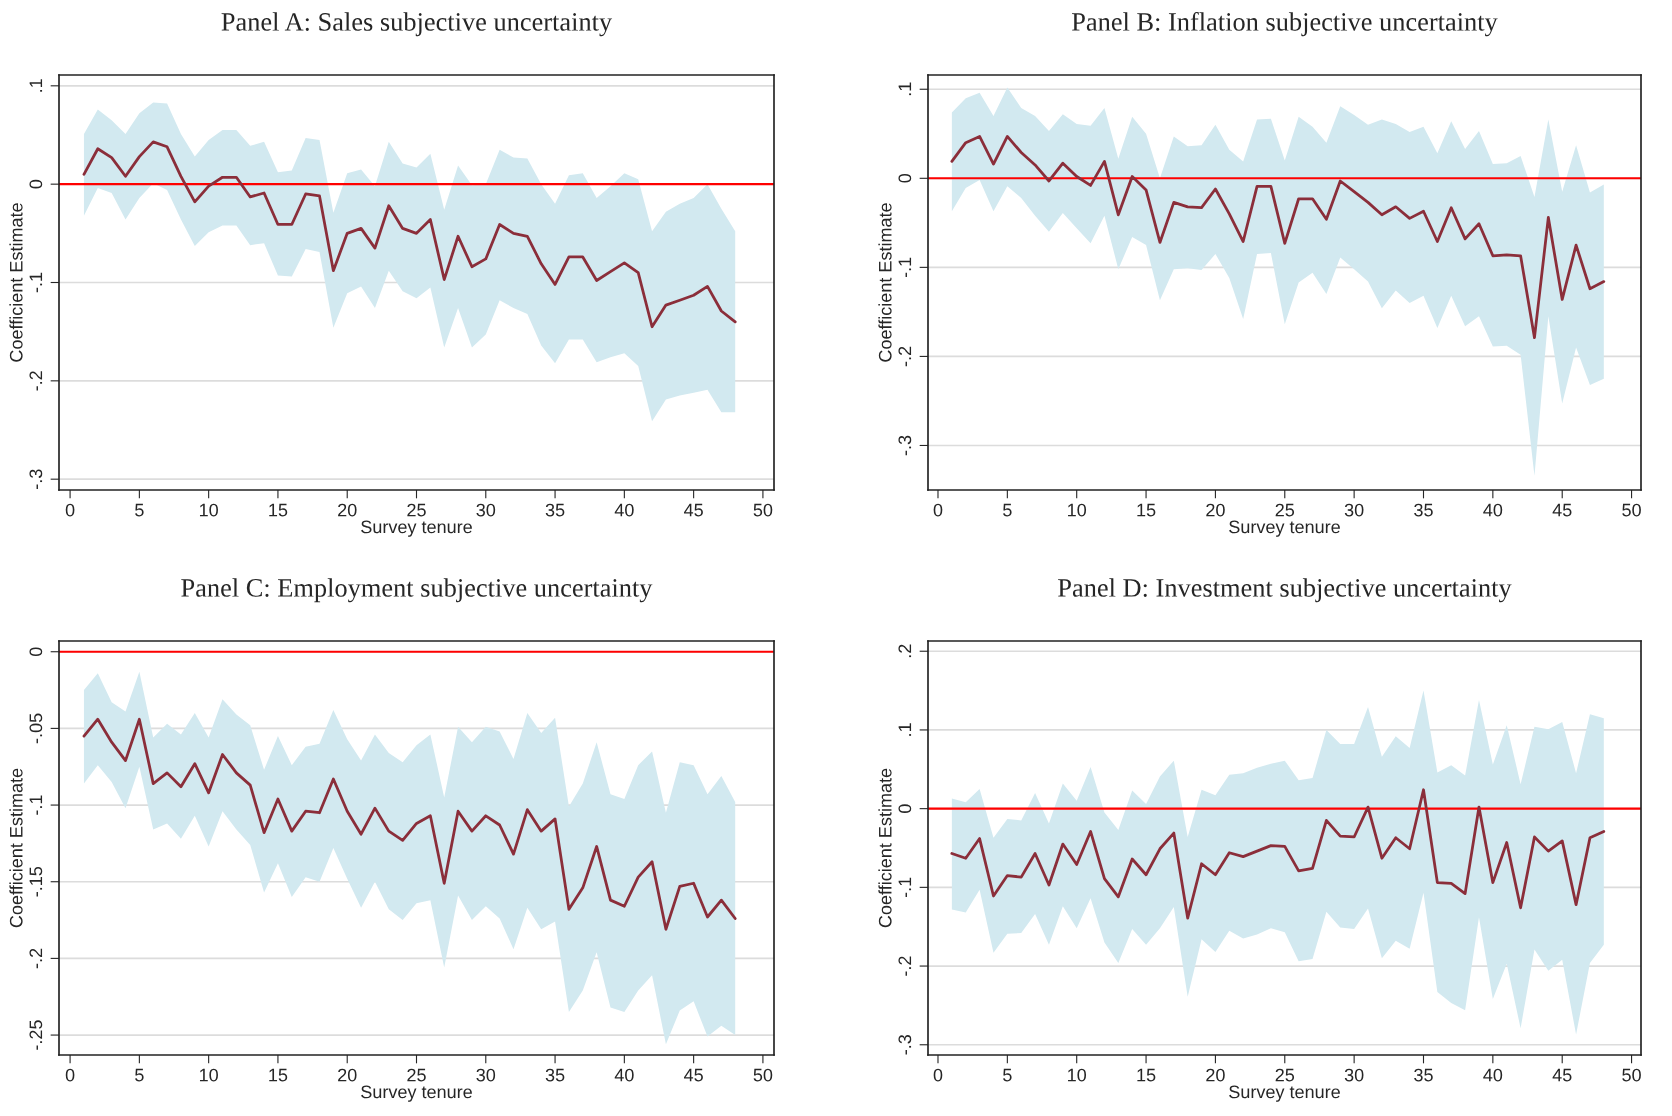  I want to click on chart-title: Panel A: Sales subjective uncertainty, so click(417, 24).